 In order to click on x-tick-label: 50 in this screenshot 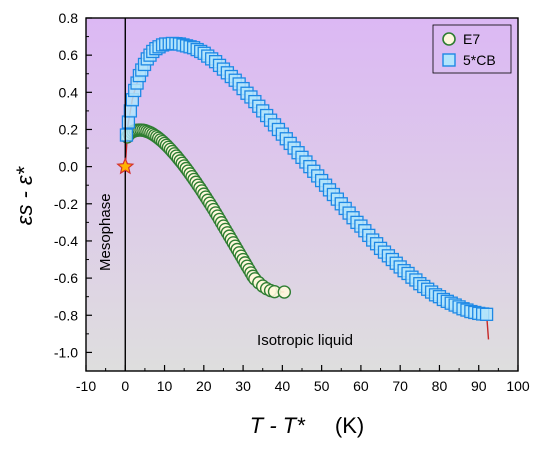, I will do `click(322, 386)`.